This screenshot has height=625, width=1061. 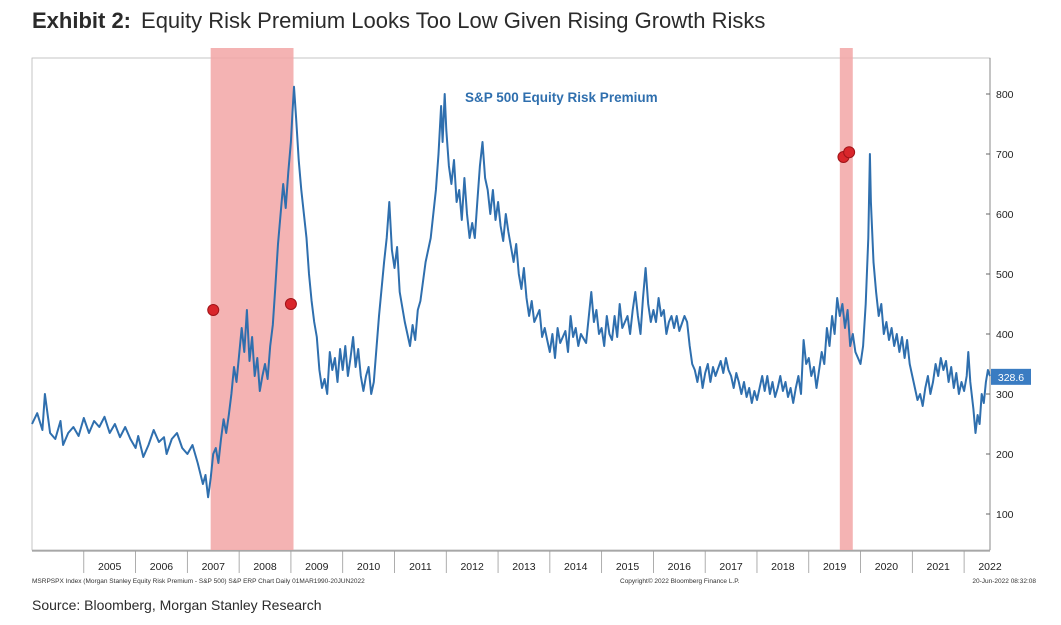 What do you see at coordinates (1005, 515) in the screenshot?
I see `y-tick-label: 100` at bounding box center [1005, 515].